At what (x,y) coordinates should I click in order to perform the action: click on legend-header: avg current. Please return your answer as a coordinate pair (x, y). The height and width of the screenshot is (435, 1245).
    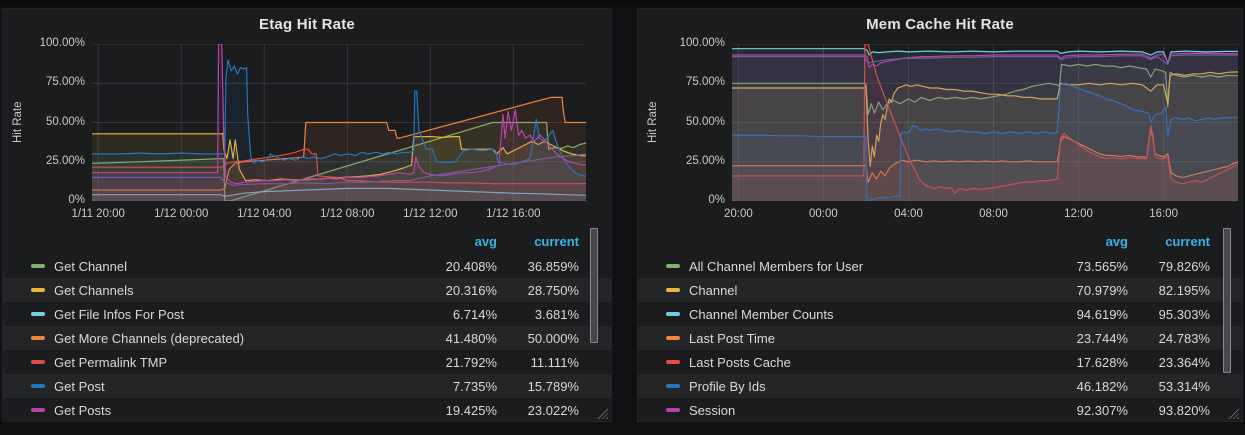
    Looking at the image, I should click on (940, 241).